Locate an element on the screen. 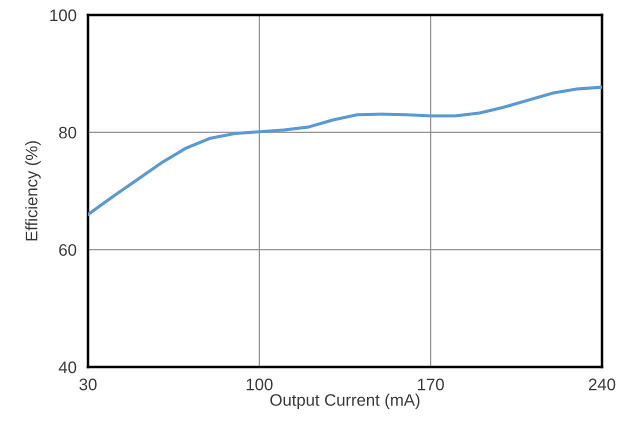 The width and height of the screenshot is (630, 425). y-tick-label: 40 is located at coordinates (67, 367).